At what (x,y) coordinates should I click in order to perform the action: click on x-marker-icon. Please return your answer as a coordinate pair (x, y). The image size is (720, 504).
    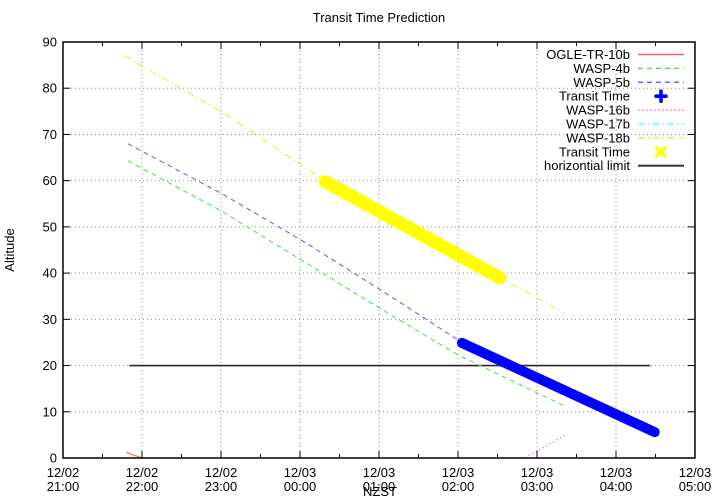
    Looking at the image, I should click on (661, 152).